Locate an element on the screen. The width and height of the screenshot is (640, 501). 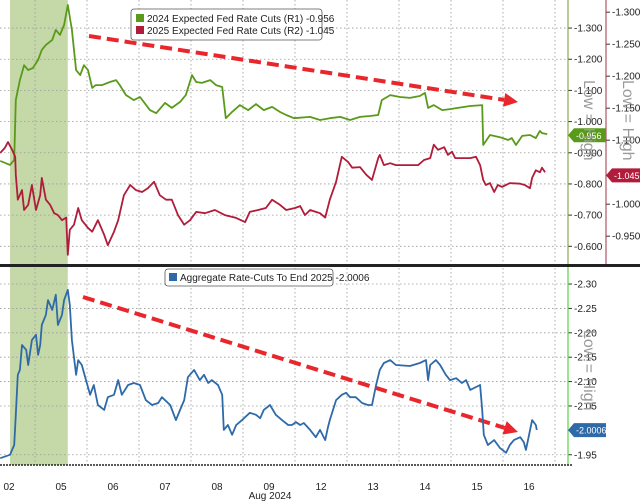
legend-bottom: Aggregate Rate-Cuts To End 2025 -2.0006 is located at coordinates (267, 277).